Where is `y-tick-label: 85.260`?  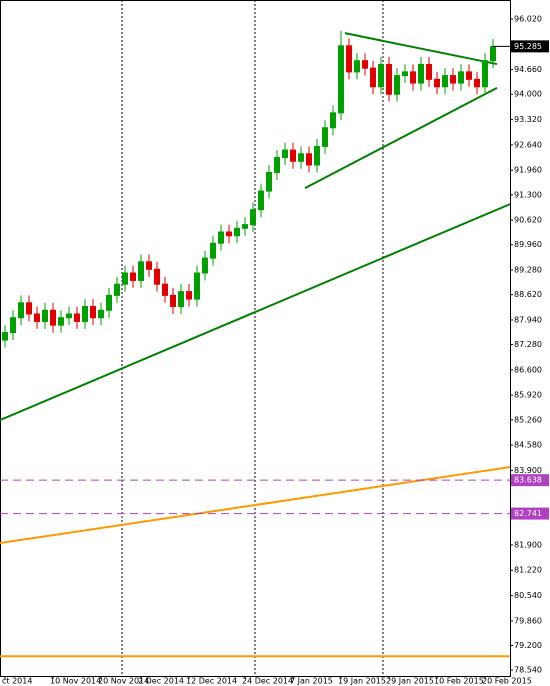 y-tick-label: 85.260 is located at coordinates (528, 419).